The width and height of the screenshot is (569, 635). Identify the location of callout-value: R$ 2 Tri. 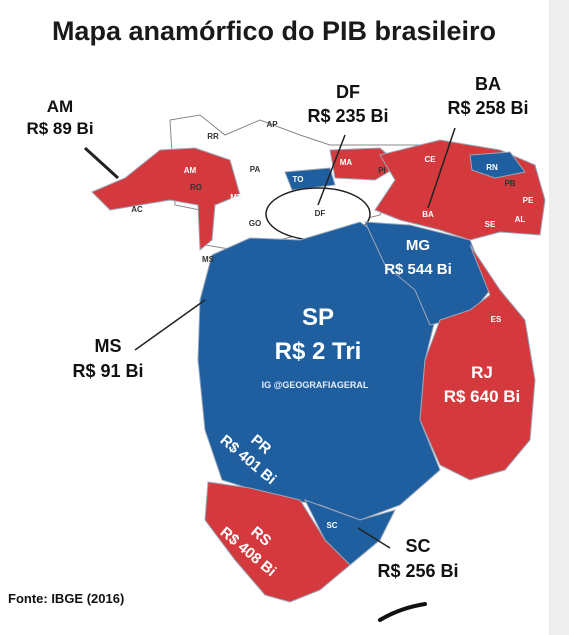
(318, 351).